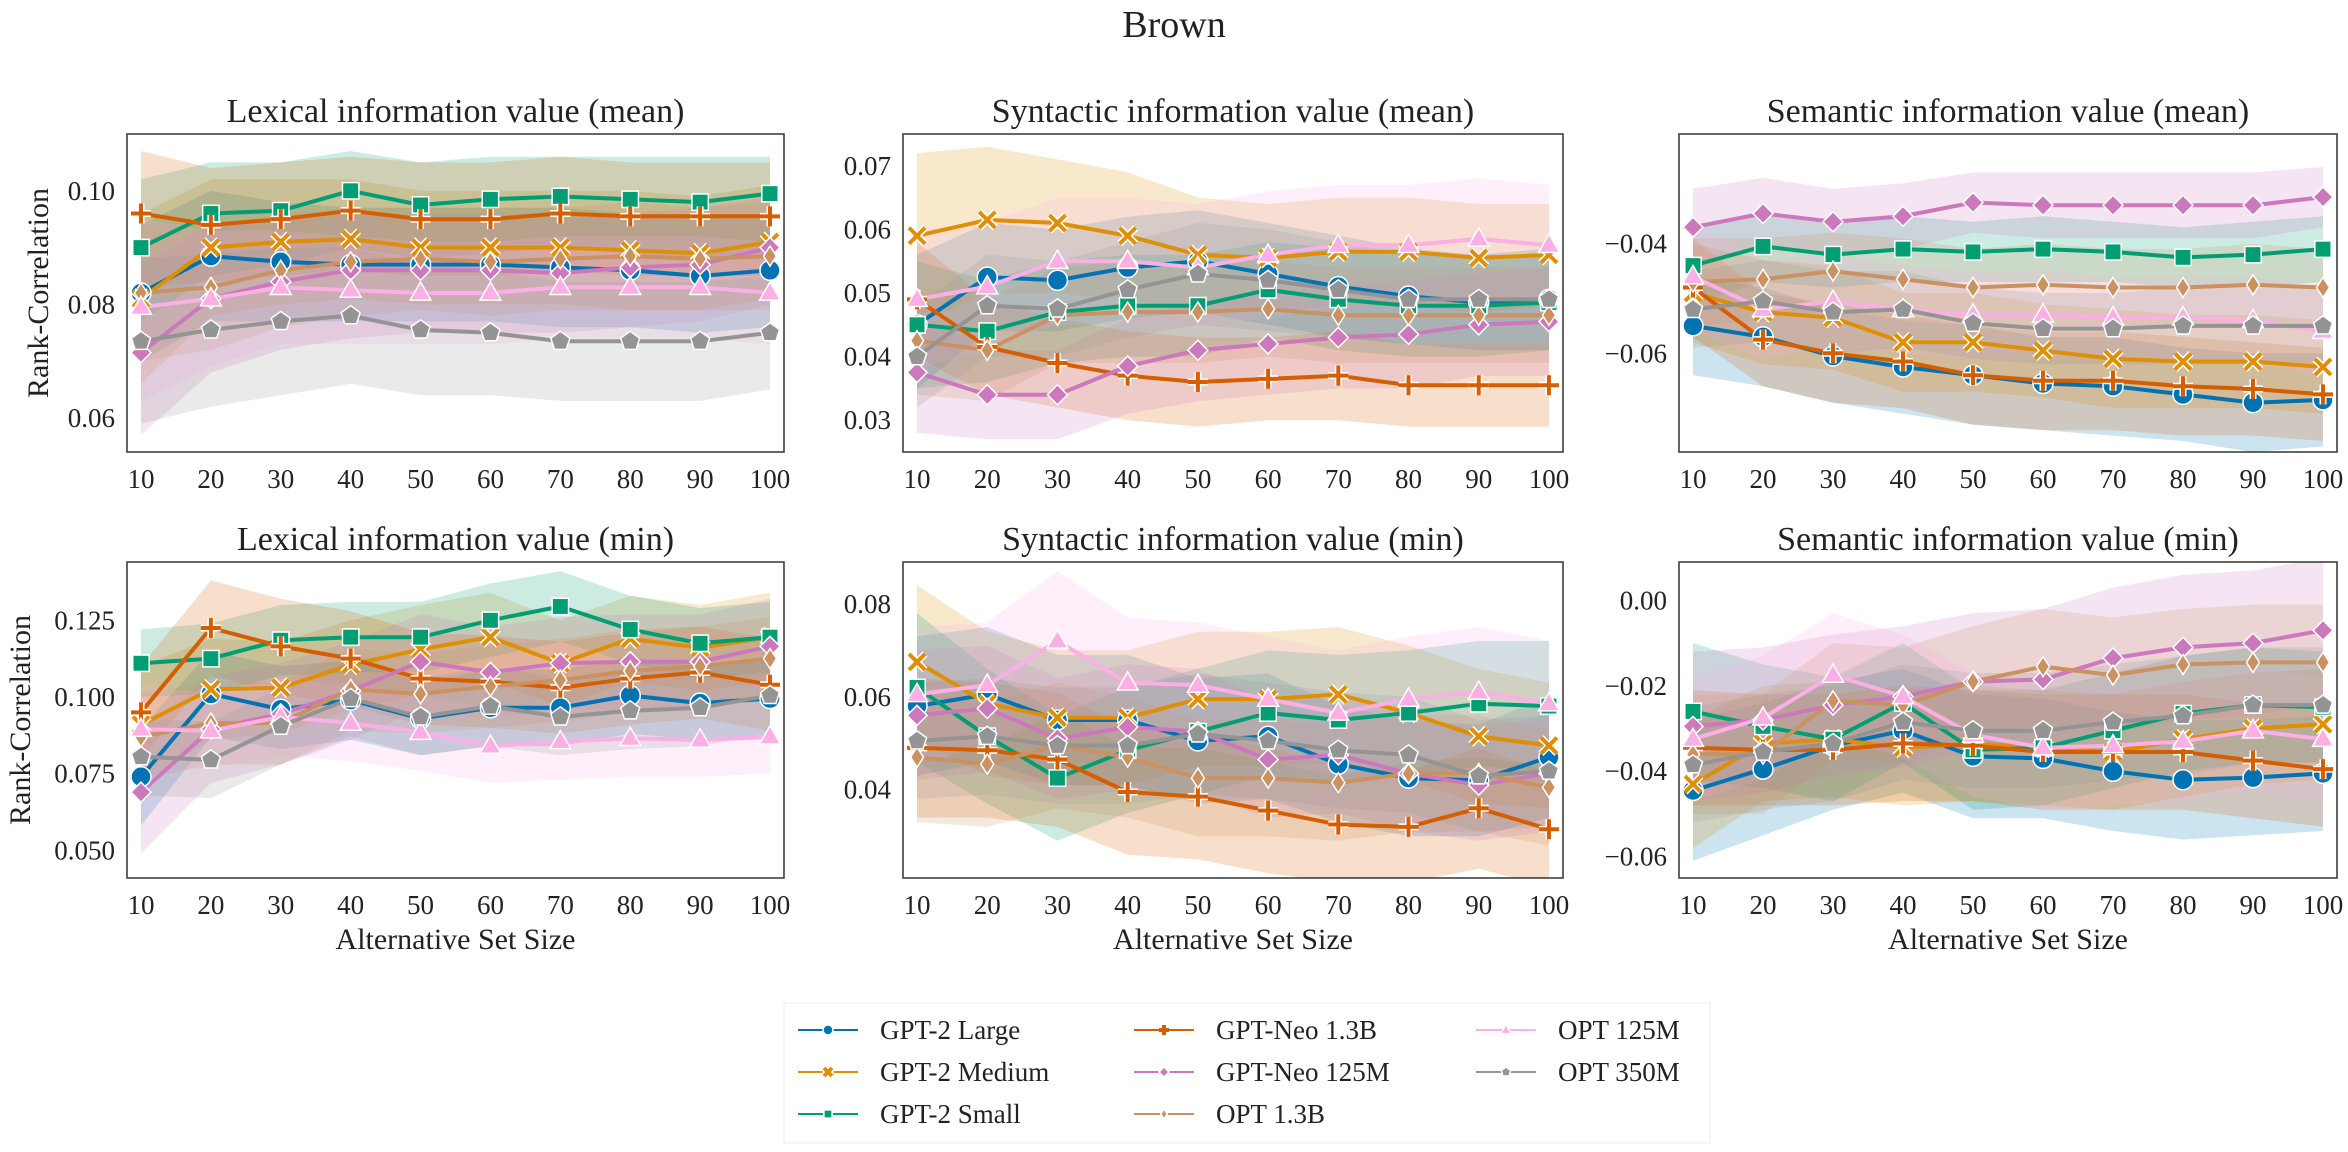 This screenshot has width=2348, height=1152. Describe the element at coordinates (2008, 939) in the screenshot. I see `x-axis-label: Alternative Set Size` at that location.